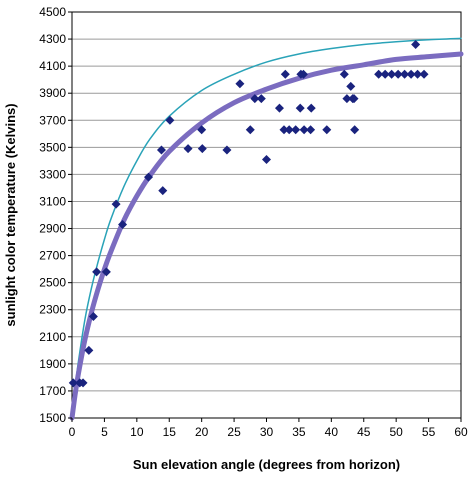 The width and height of the screenshot is (474, 479). Describe the element at coordinates (52, 39) in the screenshot. I see `y-tick-label: 4300` at that location.